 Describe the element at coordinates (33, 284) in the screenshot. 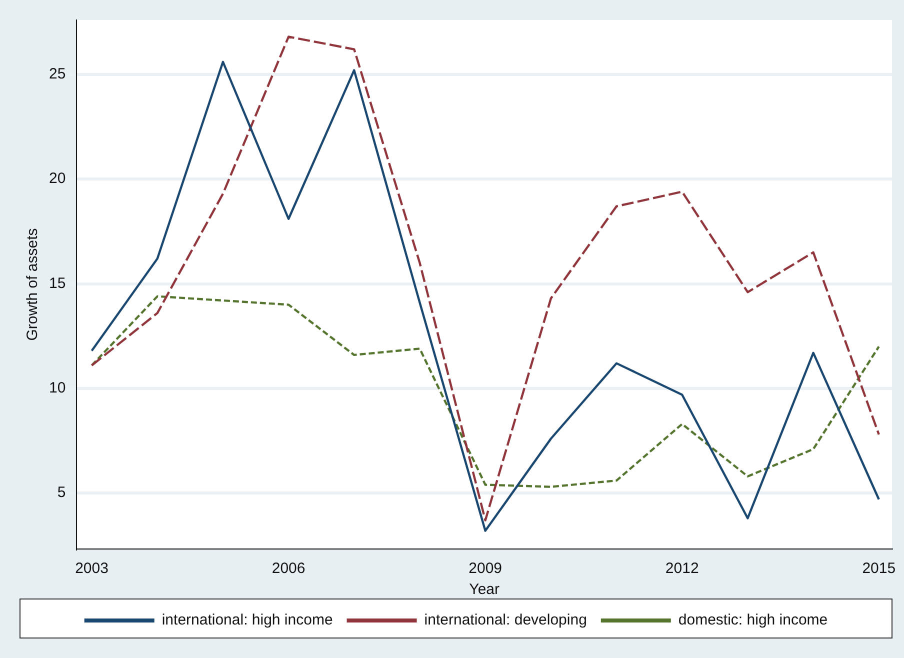

I see `y-axis-title: Growth of assets` at that location.